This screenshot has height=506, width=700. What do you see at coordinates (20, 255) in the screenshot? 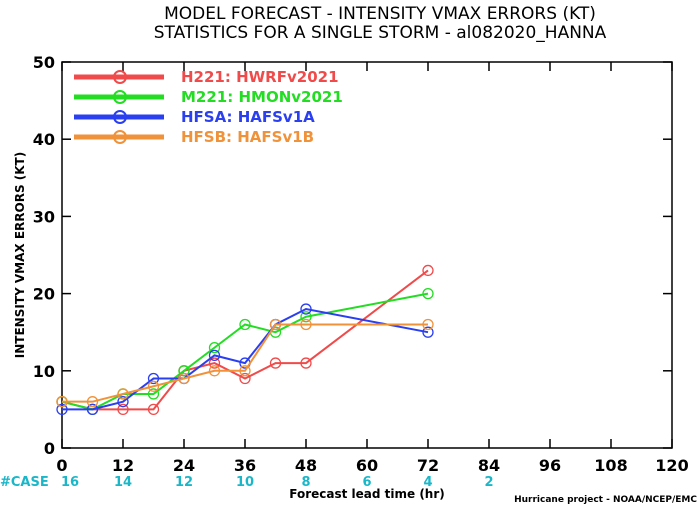
I see `y-axis-label: INTENSITY VMAX ERRORS (KT)` at bounding box center [20, 255].